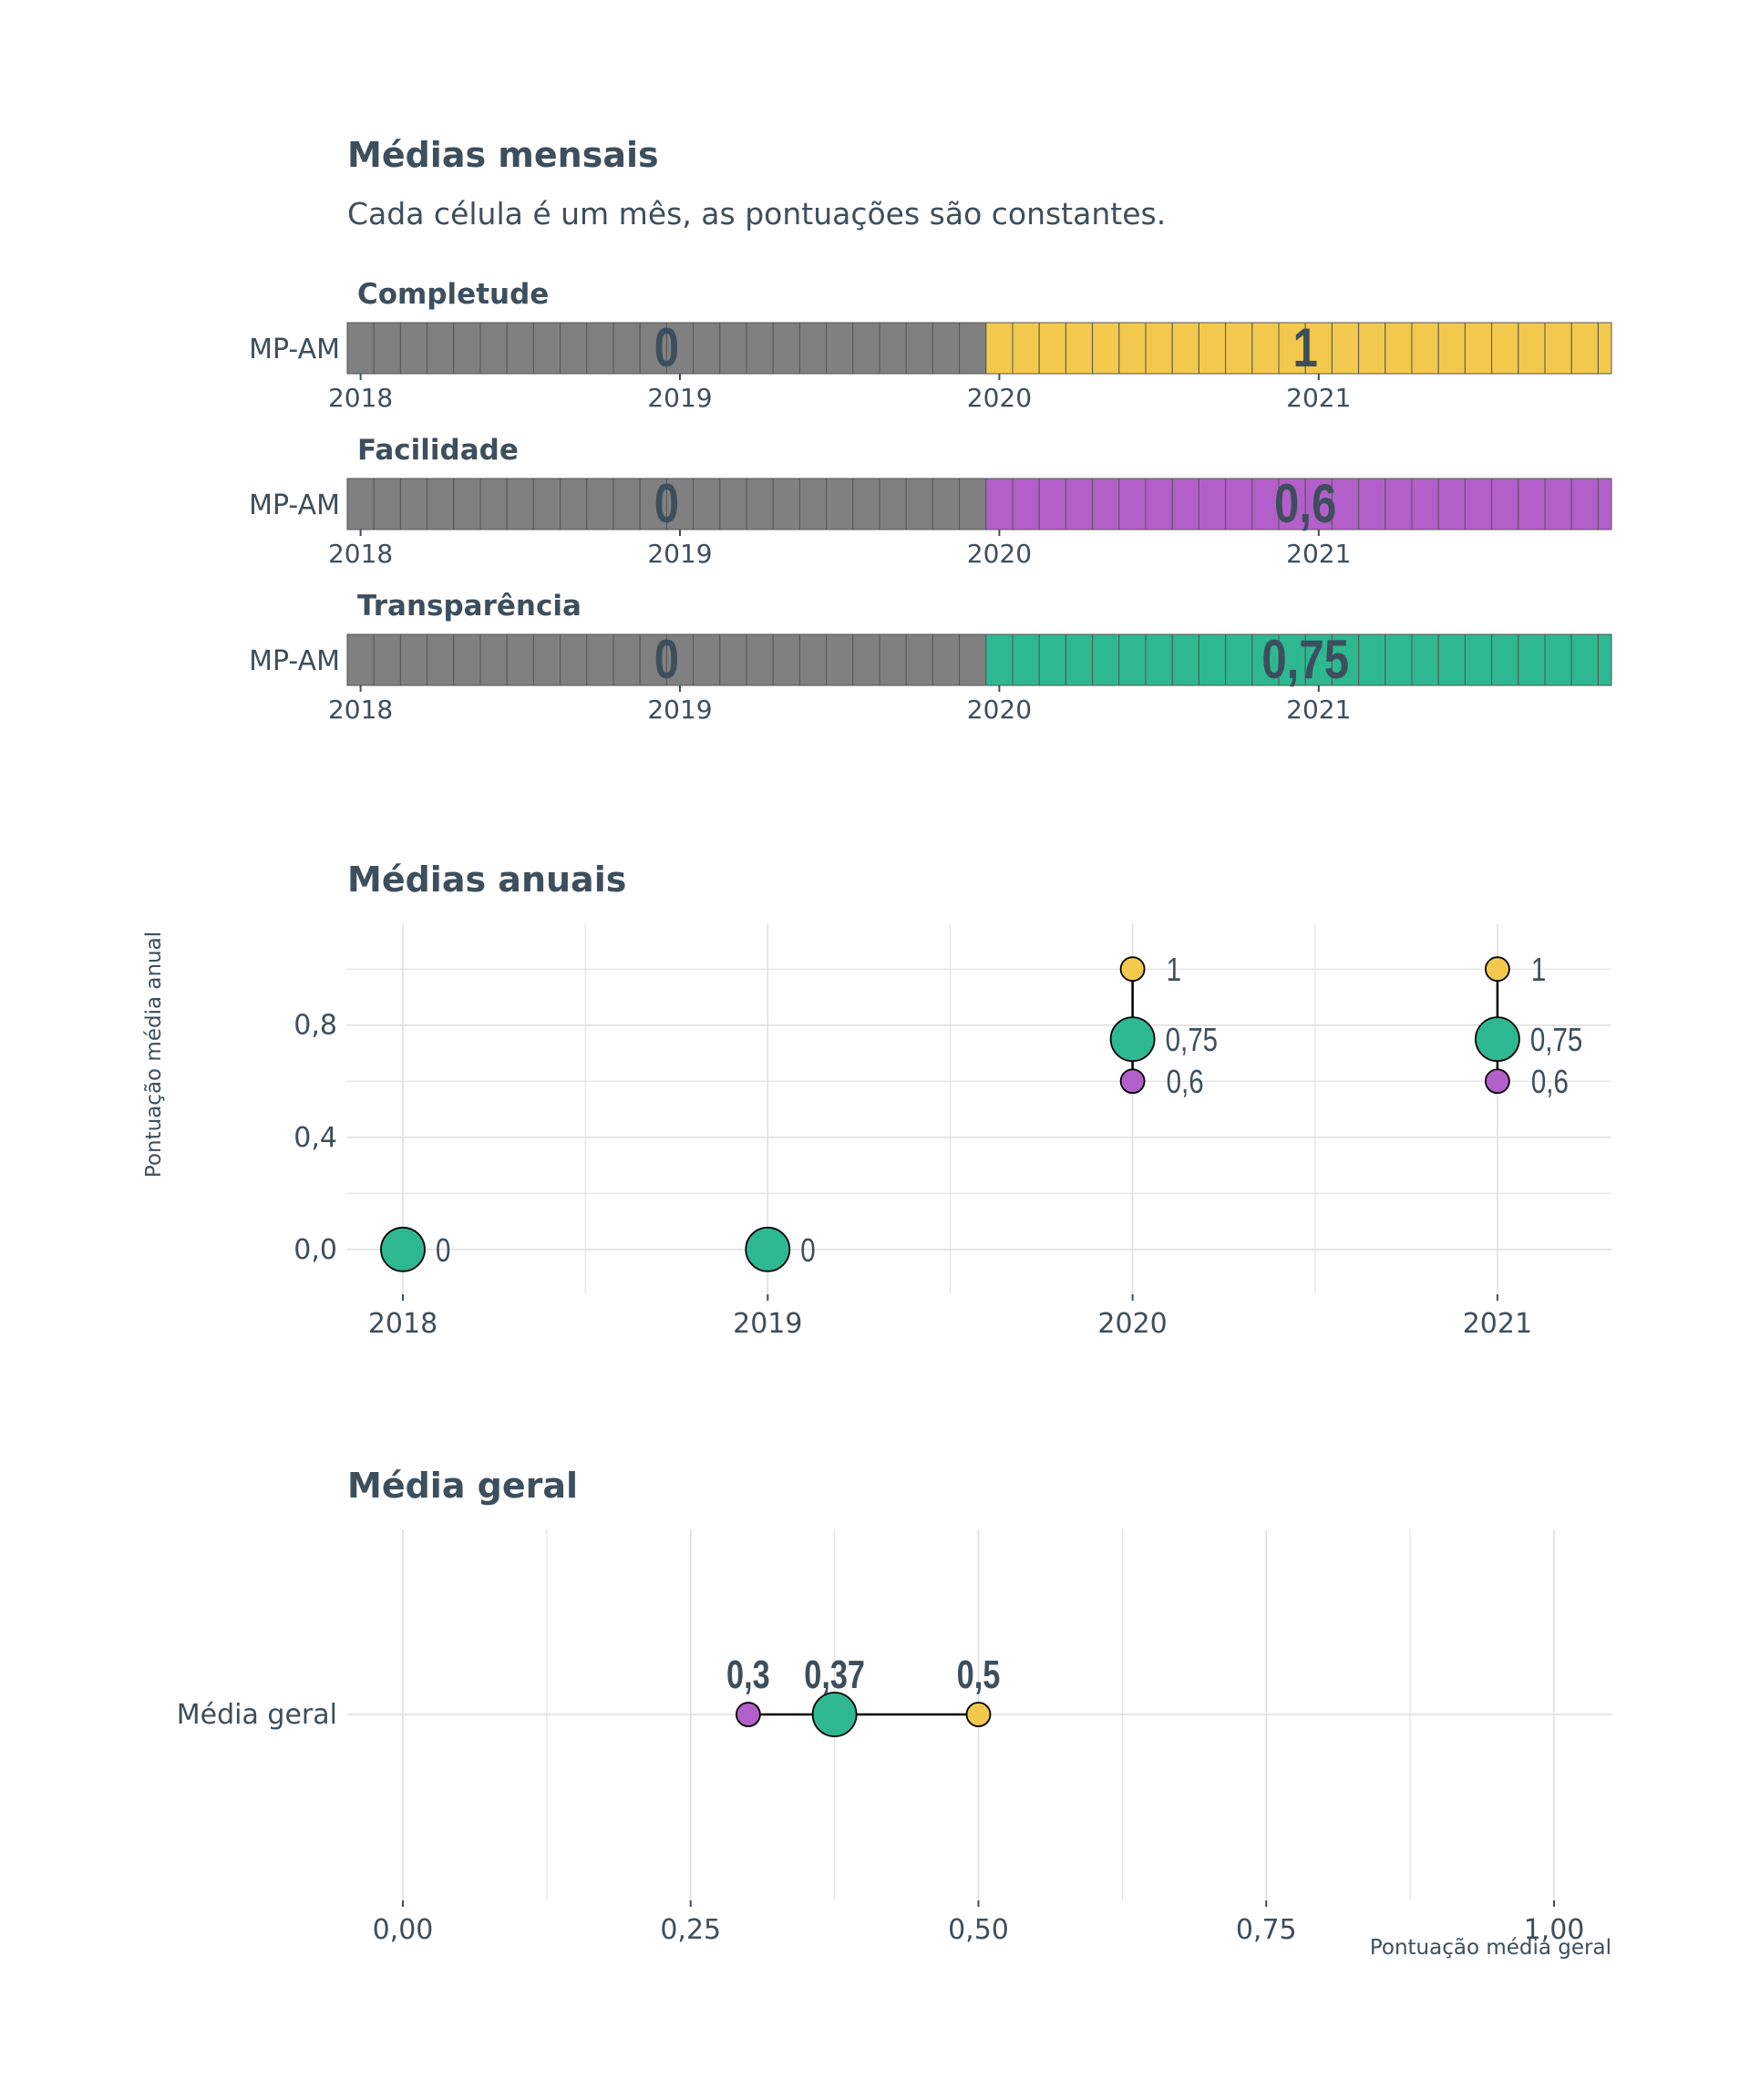 The width and height of the screenshot is (1750, 2100). I want to click on heatmap-segment-label: 0,6, so click(1305, 503).